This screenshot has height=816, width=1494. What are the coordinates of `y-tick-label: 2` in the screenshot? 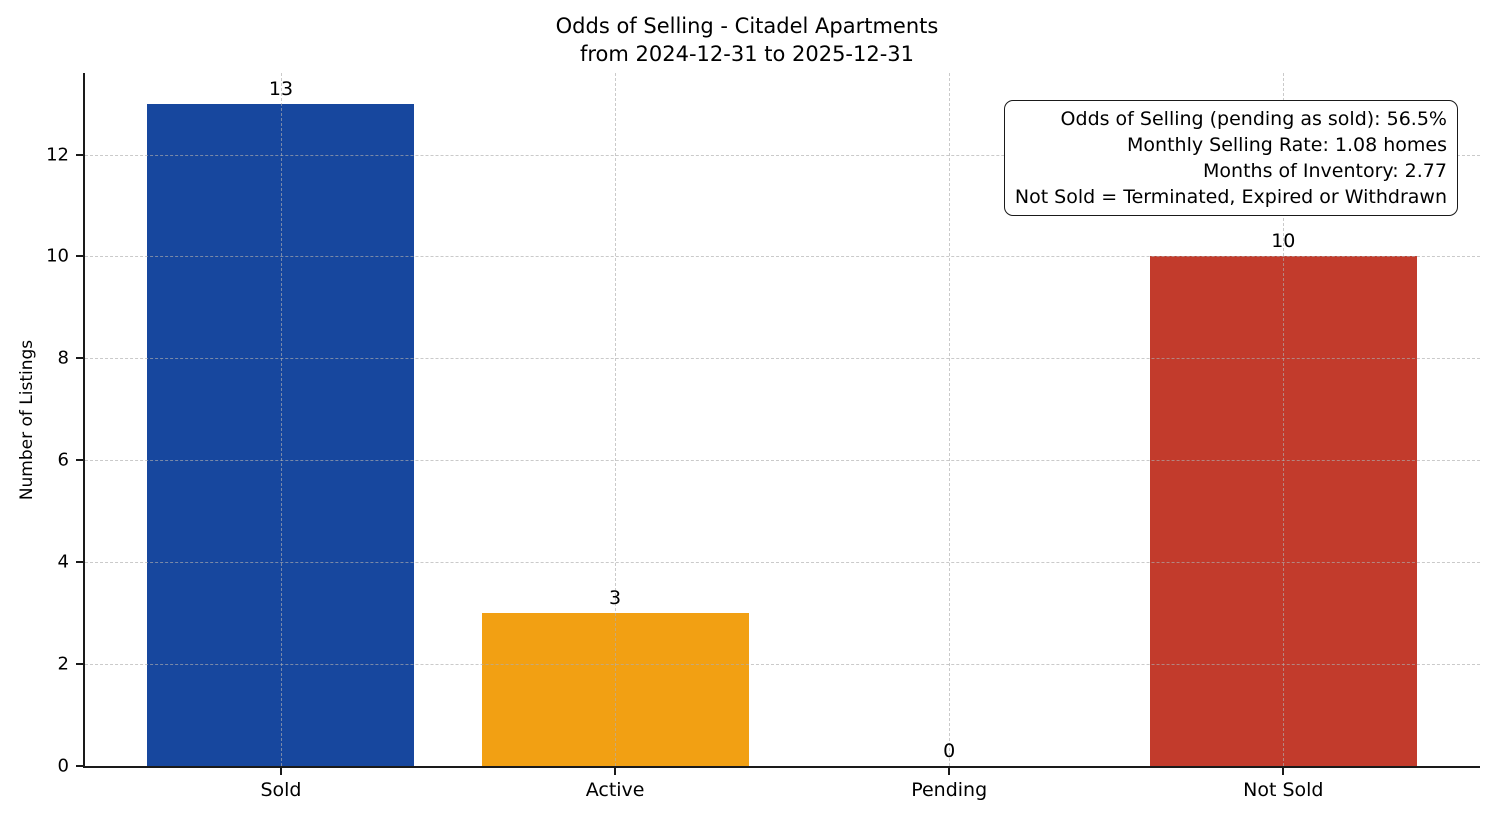 It's located at (63, 664).